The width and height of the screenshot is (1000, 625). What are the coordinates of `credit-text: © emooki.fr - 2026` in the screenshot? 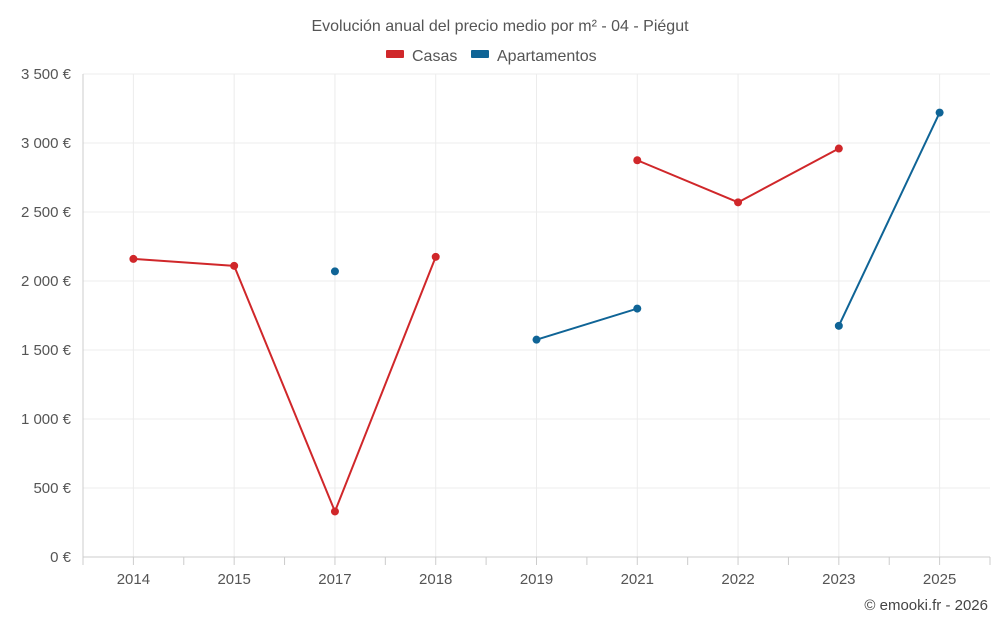 It's located at (926, 605).